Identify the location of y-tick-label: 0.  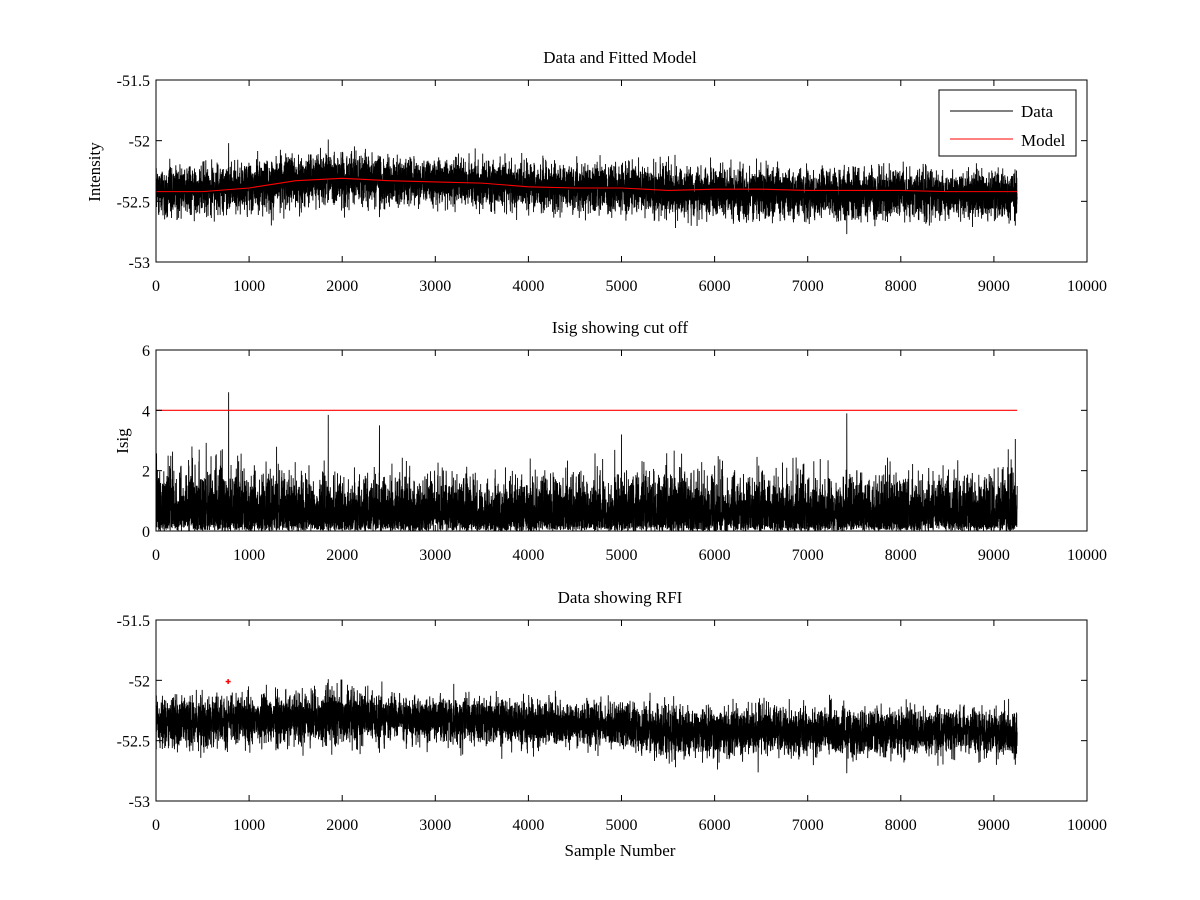
(146, 532).